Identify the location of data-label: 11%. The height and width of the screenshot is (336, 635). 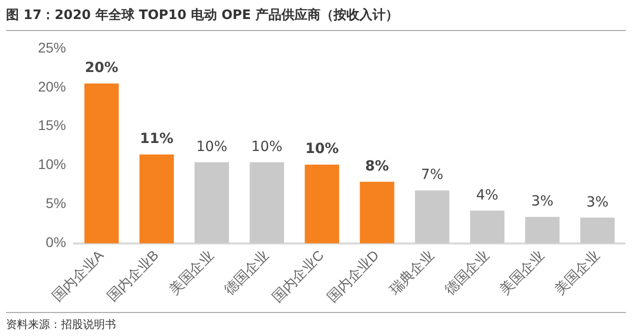
(157, 139).